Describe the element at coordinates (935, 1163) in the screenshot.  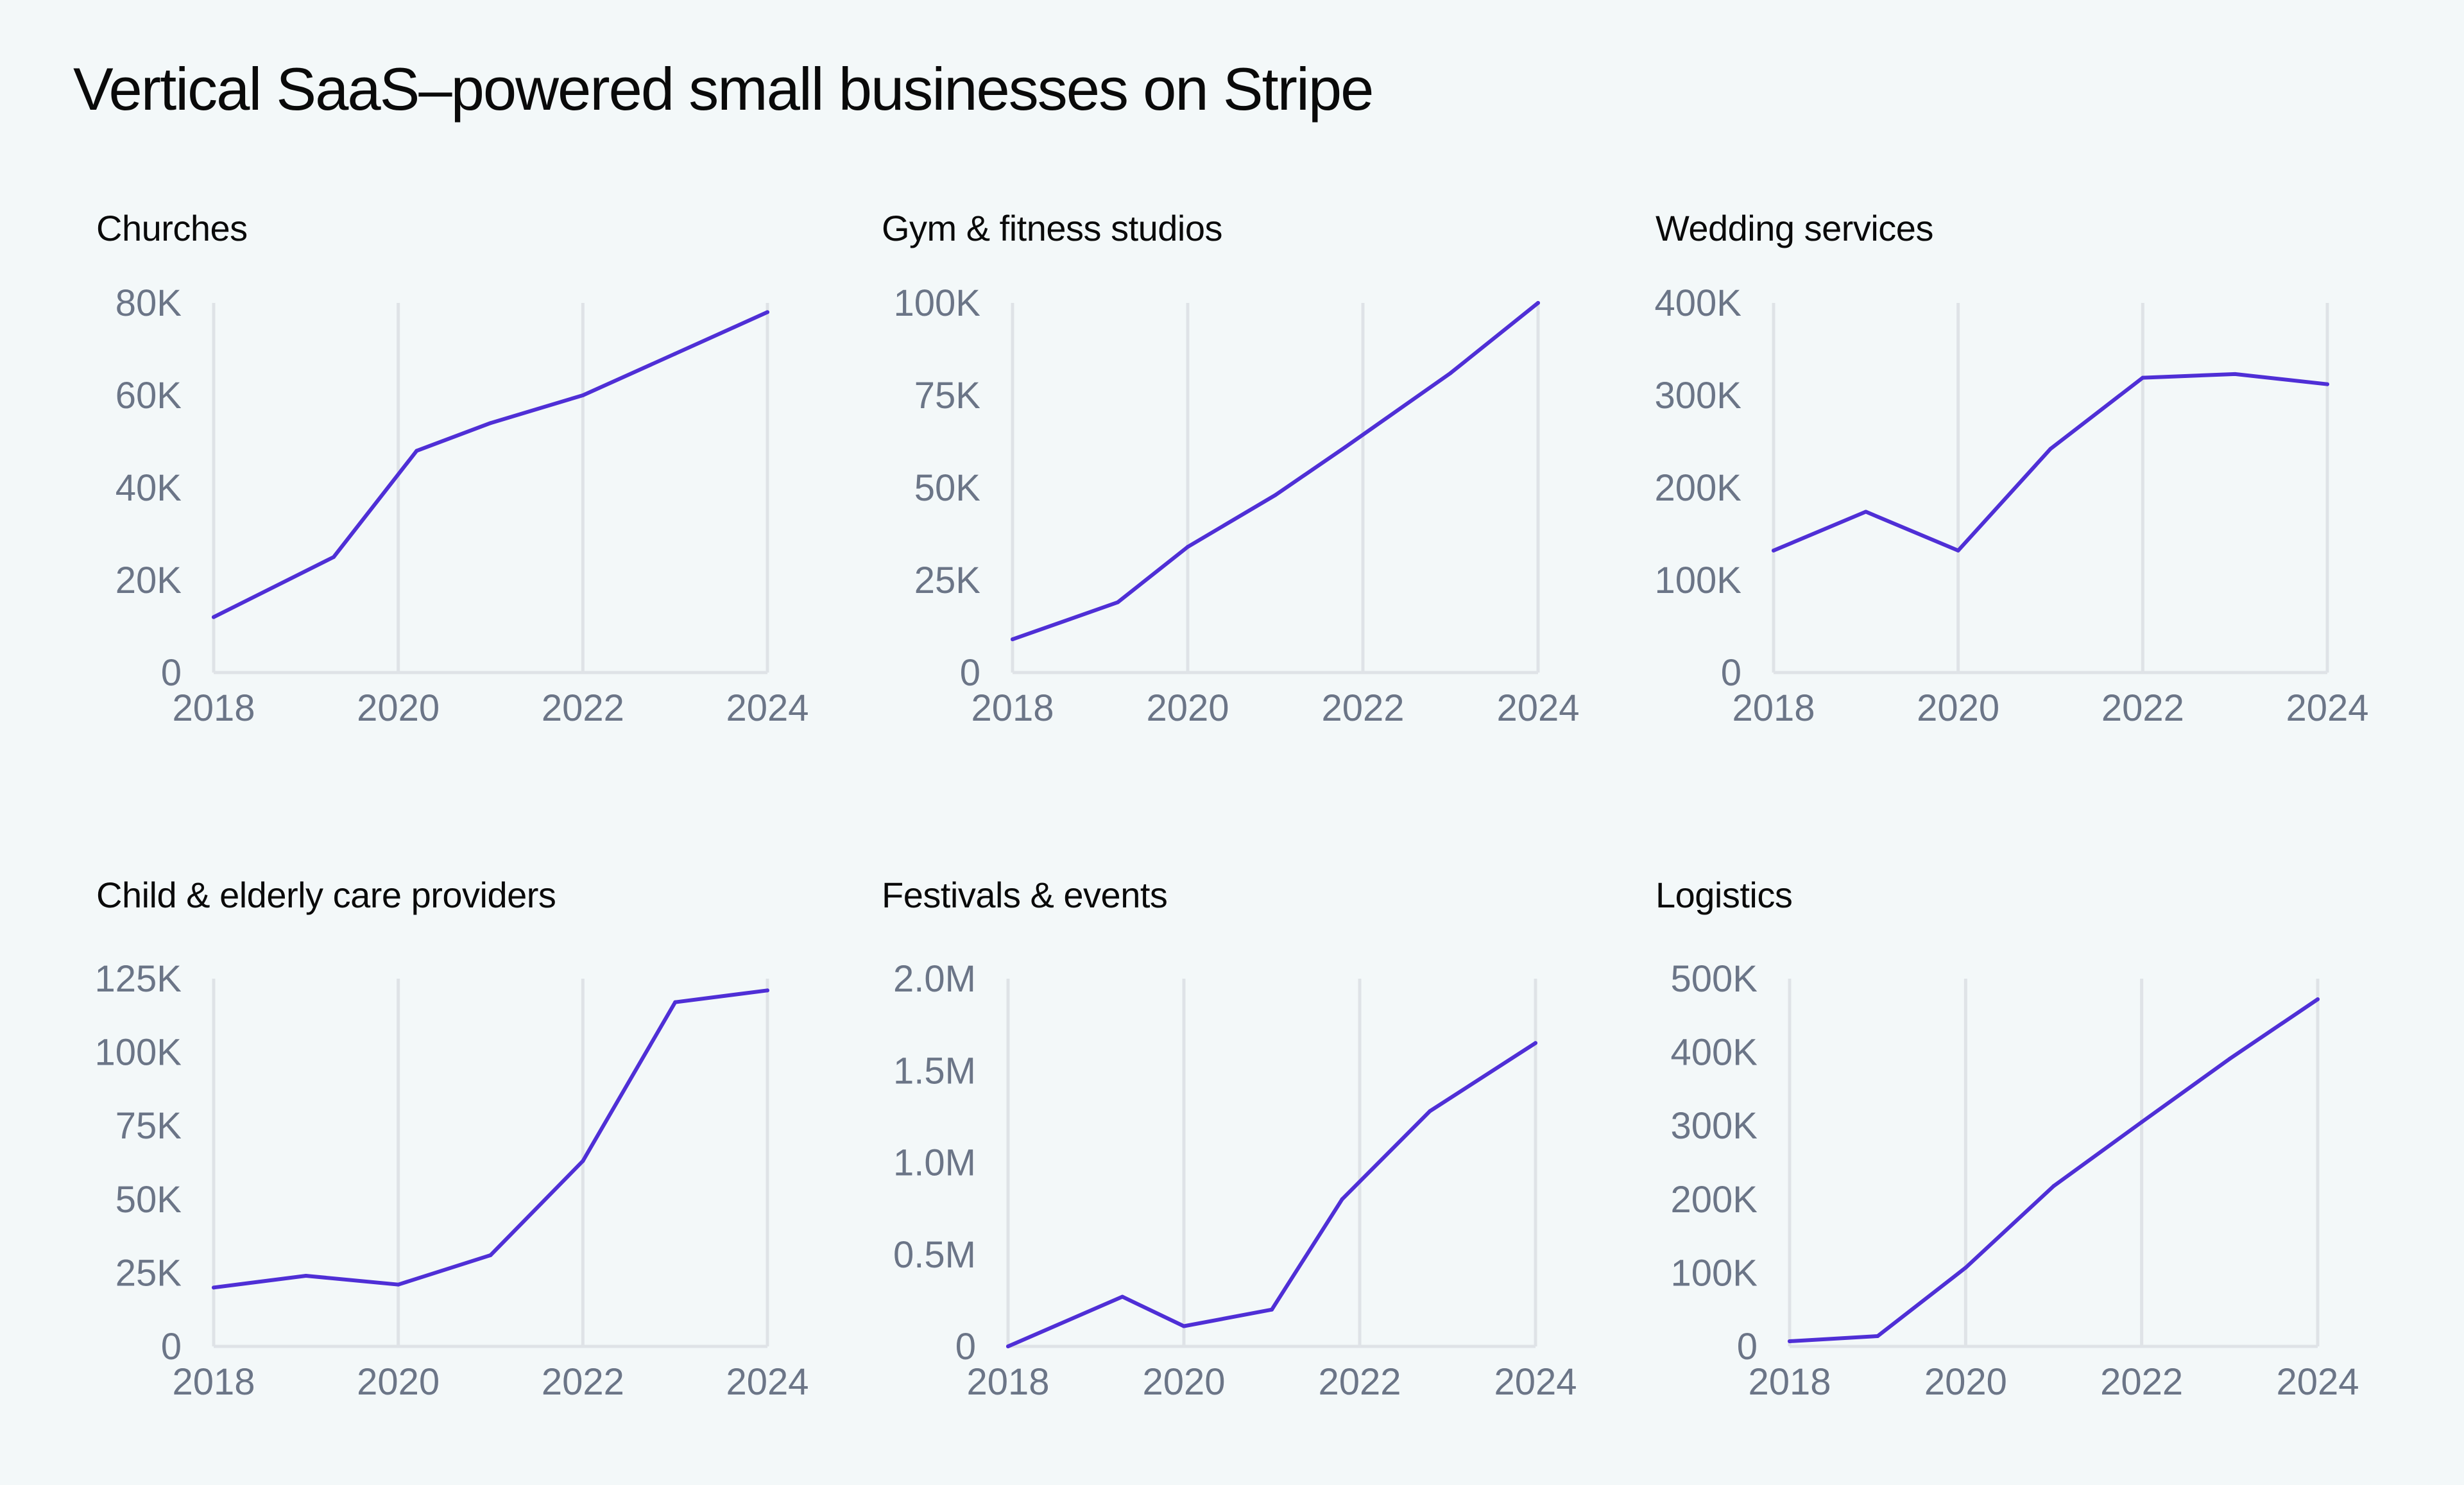
I see `y-tick-label: 1.0M` at that location.